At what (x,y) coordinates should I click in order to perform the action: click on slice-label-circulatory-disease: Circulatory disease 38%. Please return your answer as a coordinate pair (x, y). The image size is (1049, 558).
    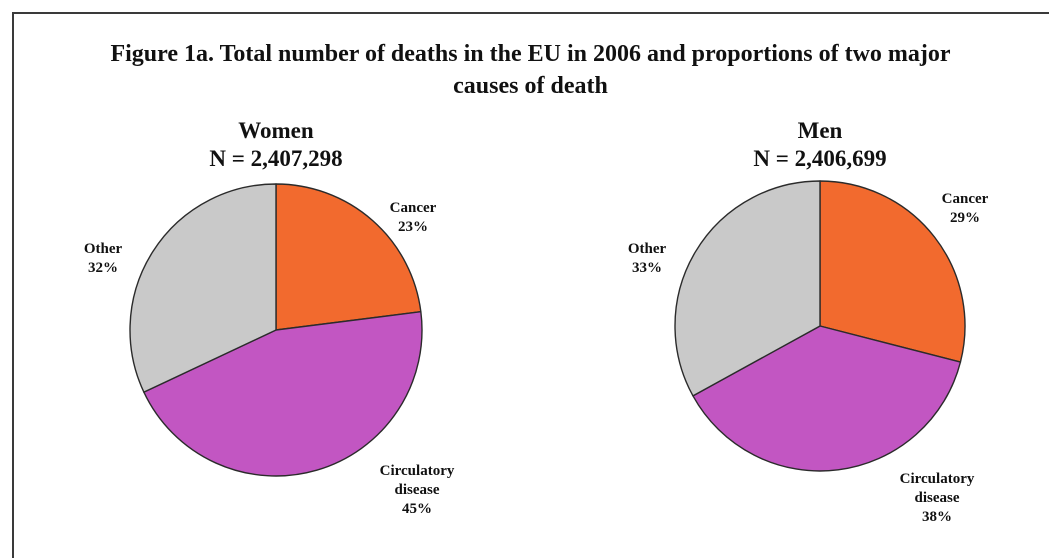
    Looking at the image, I should click on (937, 498).